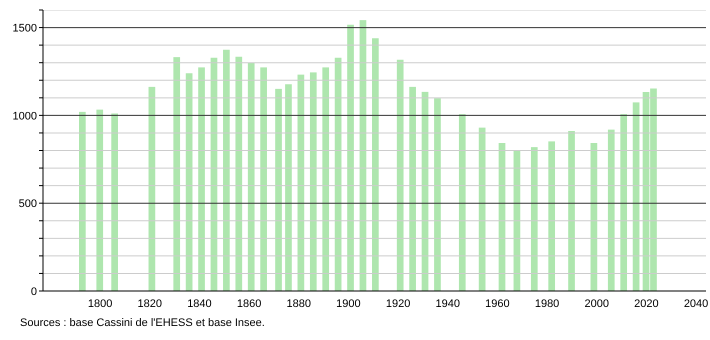 Image resolution: width=710 pixels, height=340 pixels. I want to click on y-tick-label: 0, so click(33, 292).